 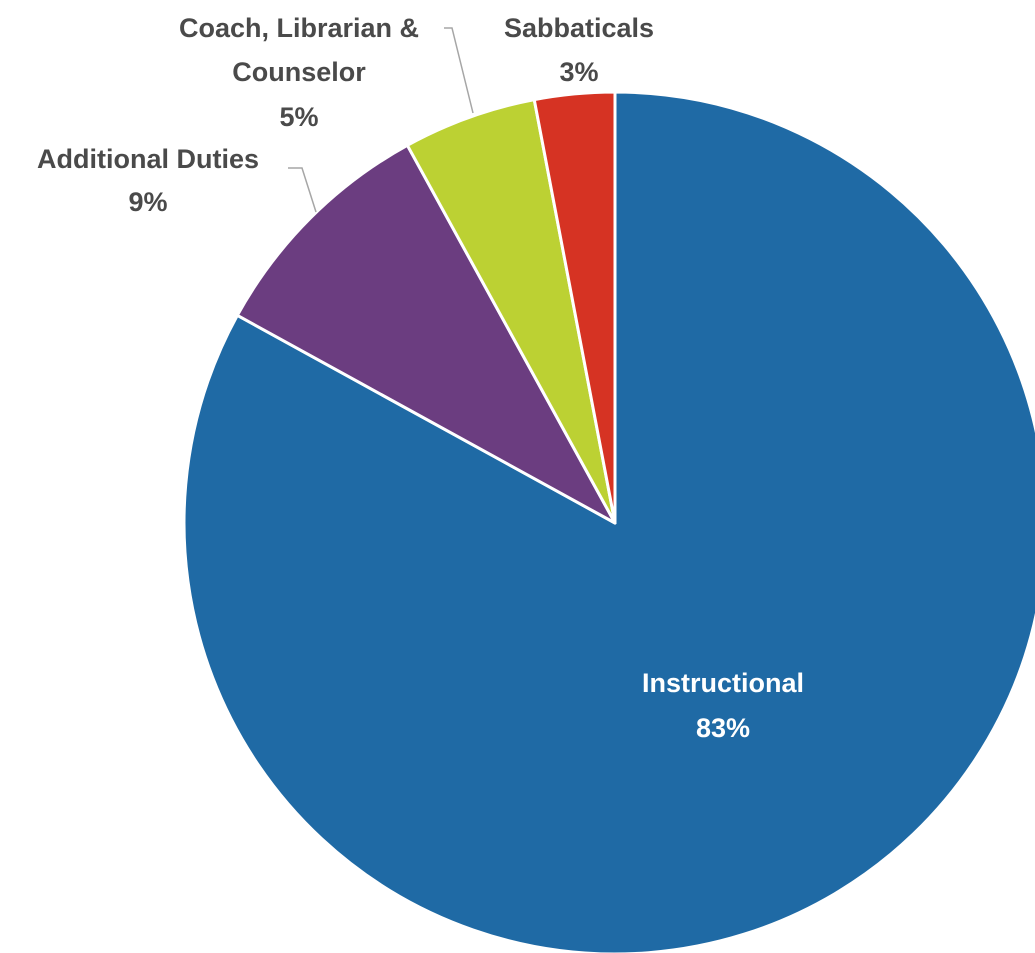 What do you see at coordinates (459, 70) in the screenshot?
I see `leader-line-coach-librarian-counselor` at bounding box center [459, 70].